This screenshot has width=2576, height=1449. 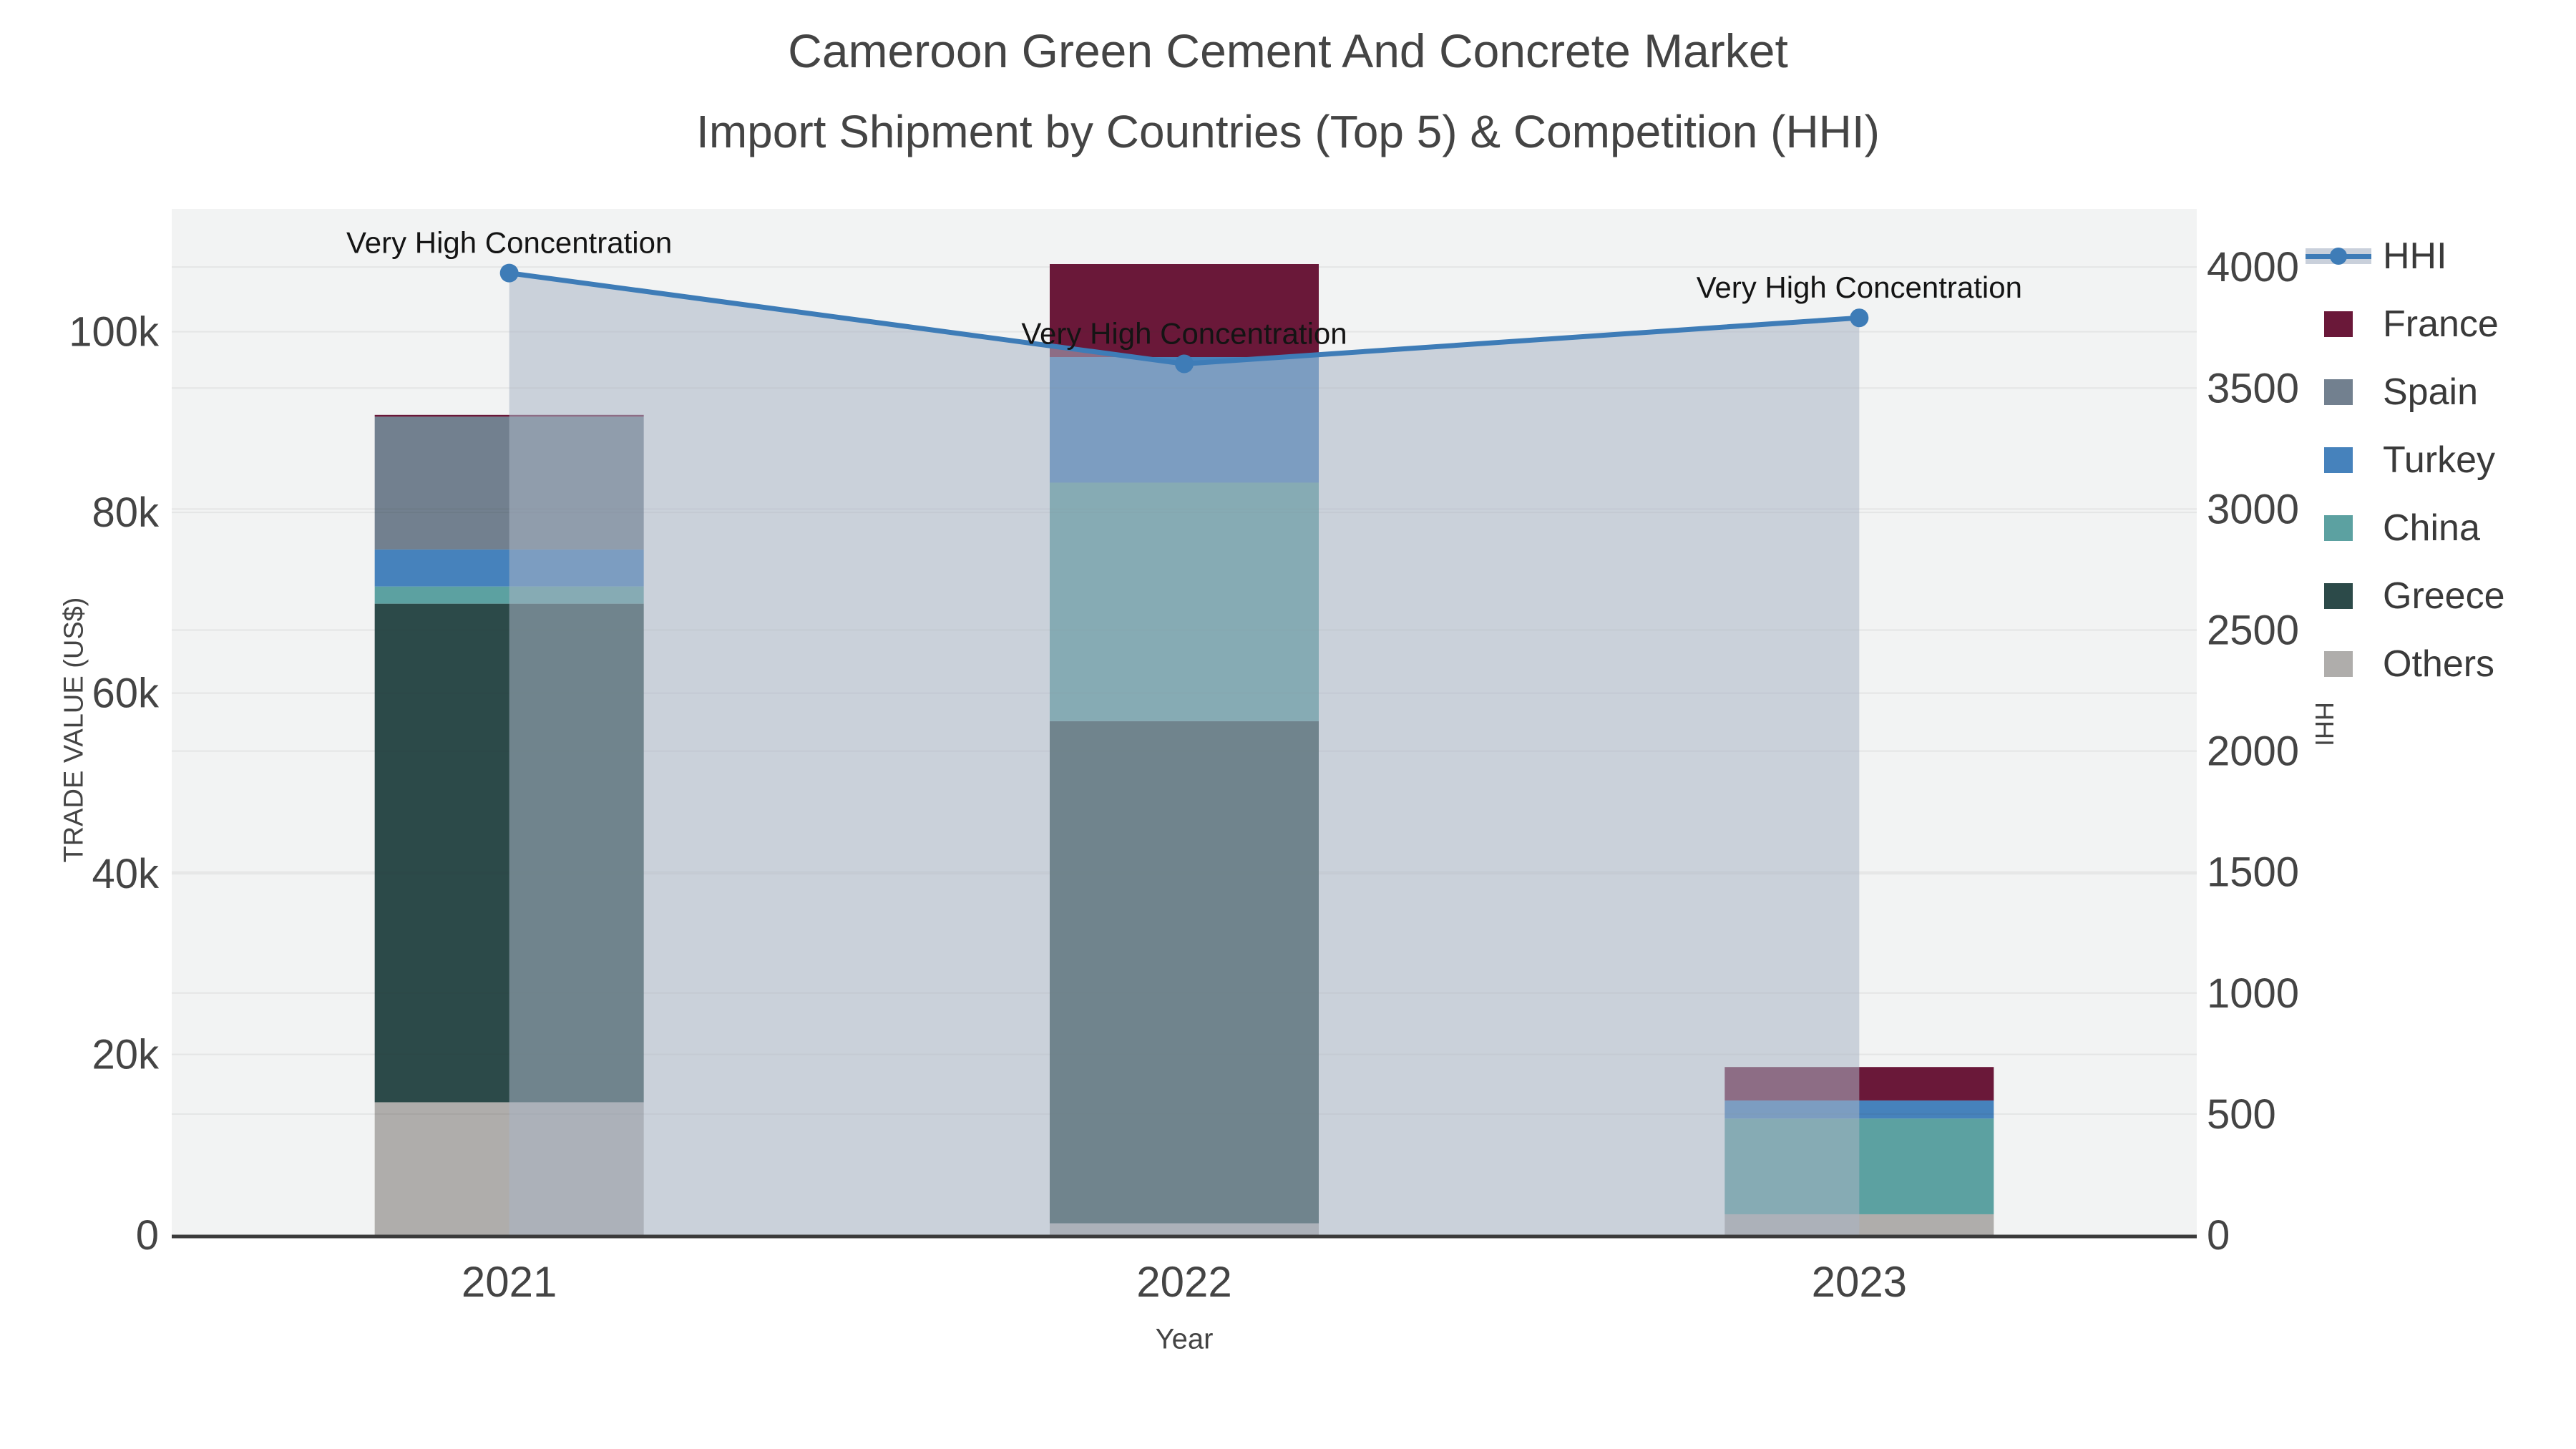 What do you see at coordinates (2415, 256) in the screenshot?
I see `legend-label: HHI` at bounding box center [2415, 256].